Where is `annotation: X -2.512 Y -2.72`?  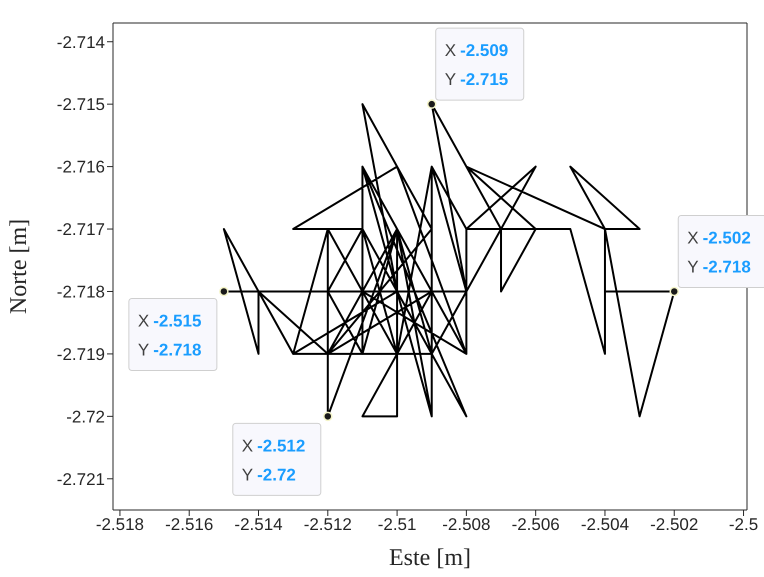
annotation: X -2.512 Y -2.72 is located at coordinates (274, 460).